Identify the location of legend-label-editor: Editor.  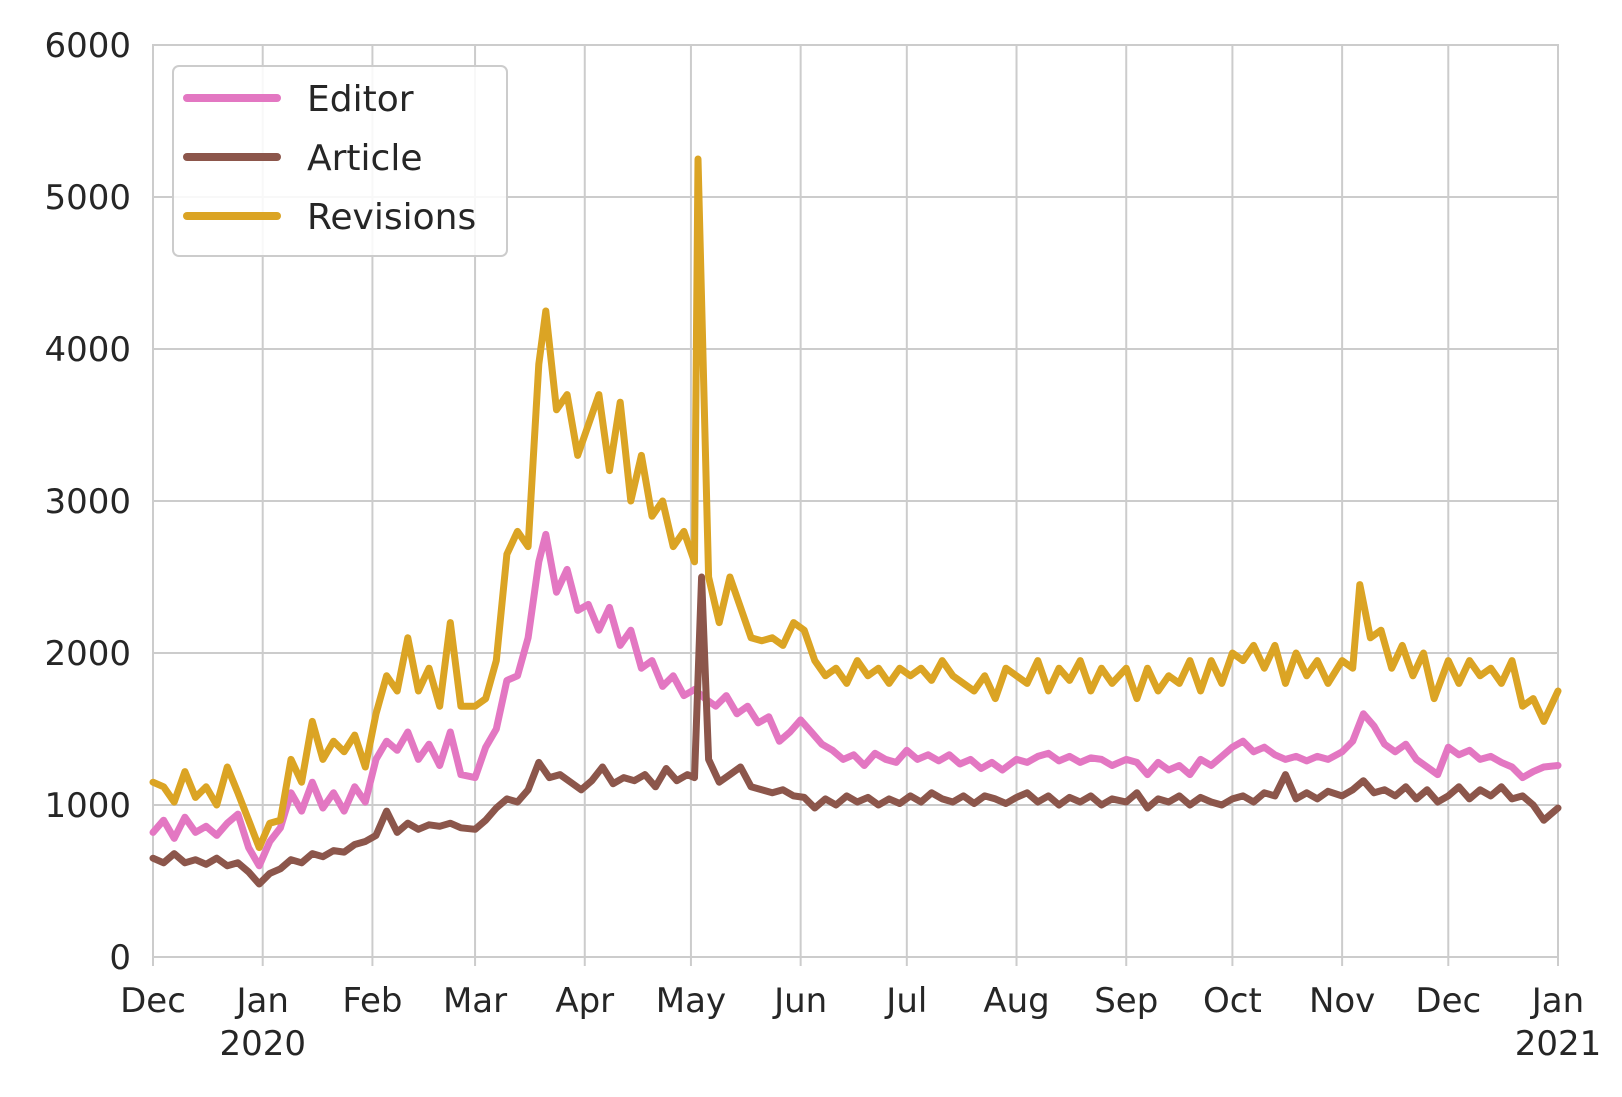
(360, 99).